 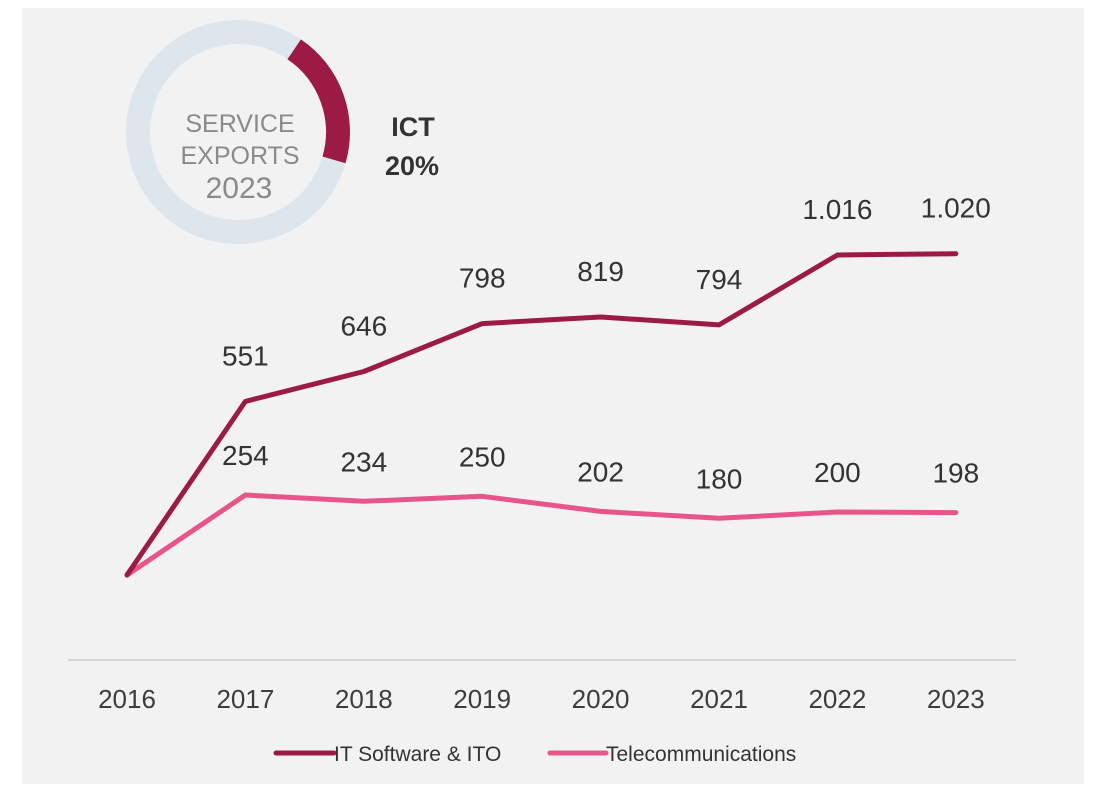 What do you see at coordinates (719, 279) in the screenshot?
I see `data-label-it-software-2021: 794` at bounding box center [719, 279].